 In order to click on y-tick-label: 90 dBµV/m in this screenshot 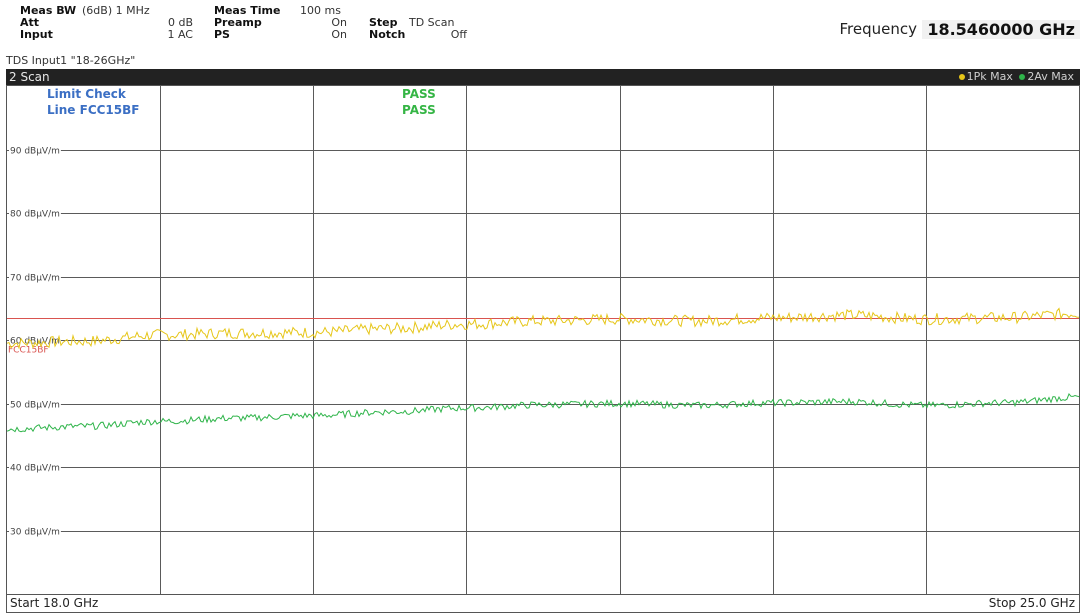, I will do `click(35, 152)`.